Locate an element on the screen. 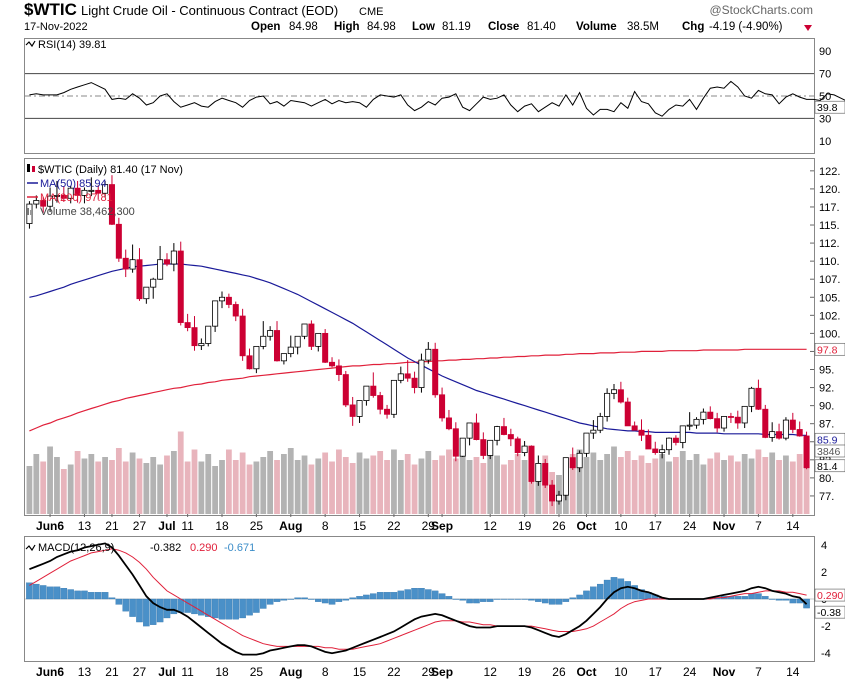  rsi-tick-label: 70 is located at coordinates (825, 75).